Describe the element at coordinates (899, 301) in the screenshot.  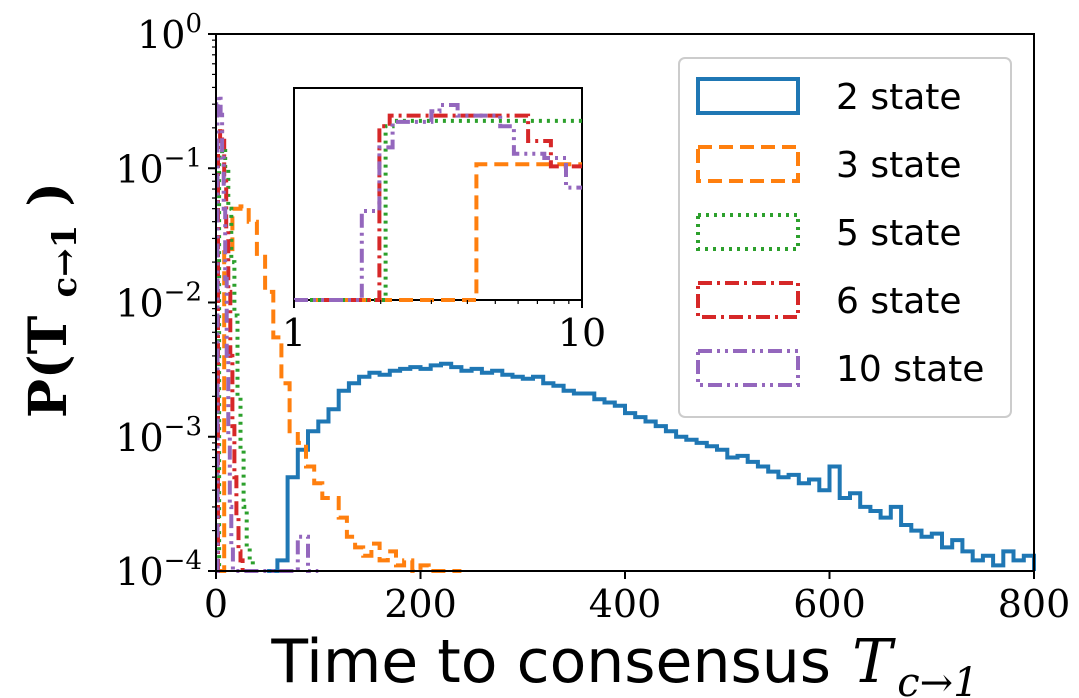
I see `legend-label: 6 state` at that location.